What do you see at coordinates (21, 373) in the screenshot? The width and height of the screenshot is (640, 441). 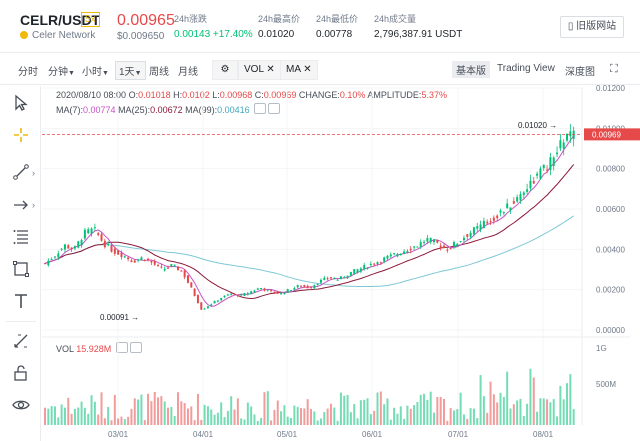 I see `lock-icon` at bounding box center [21, 373].